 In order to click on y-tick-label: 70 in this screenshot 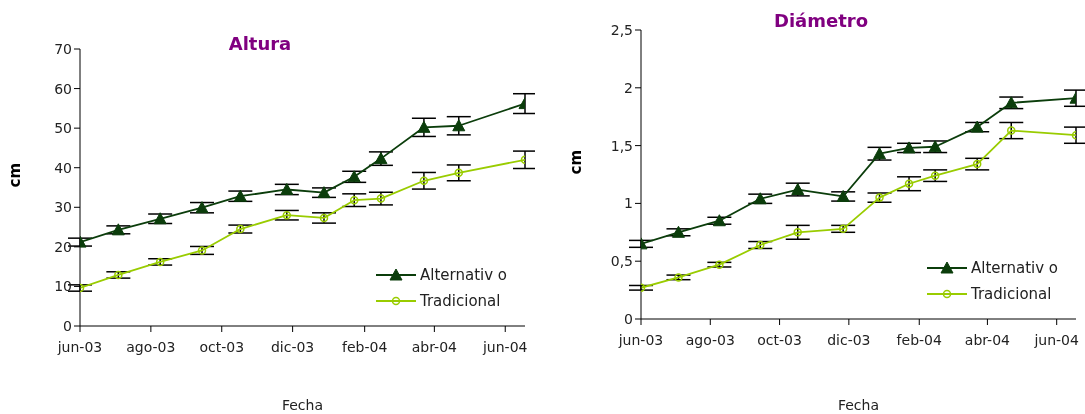, I will do `click(63, 48)`.